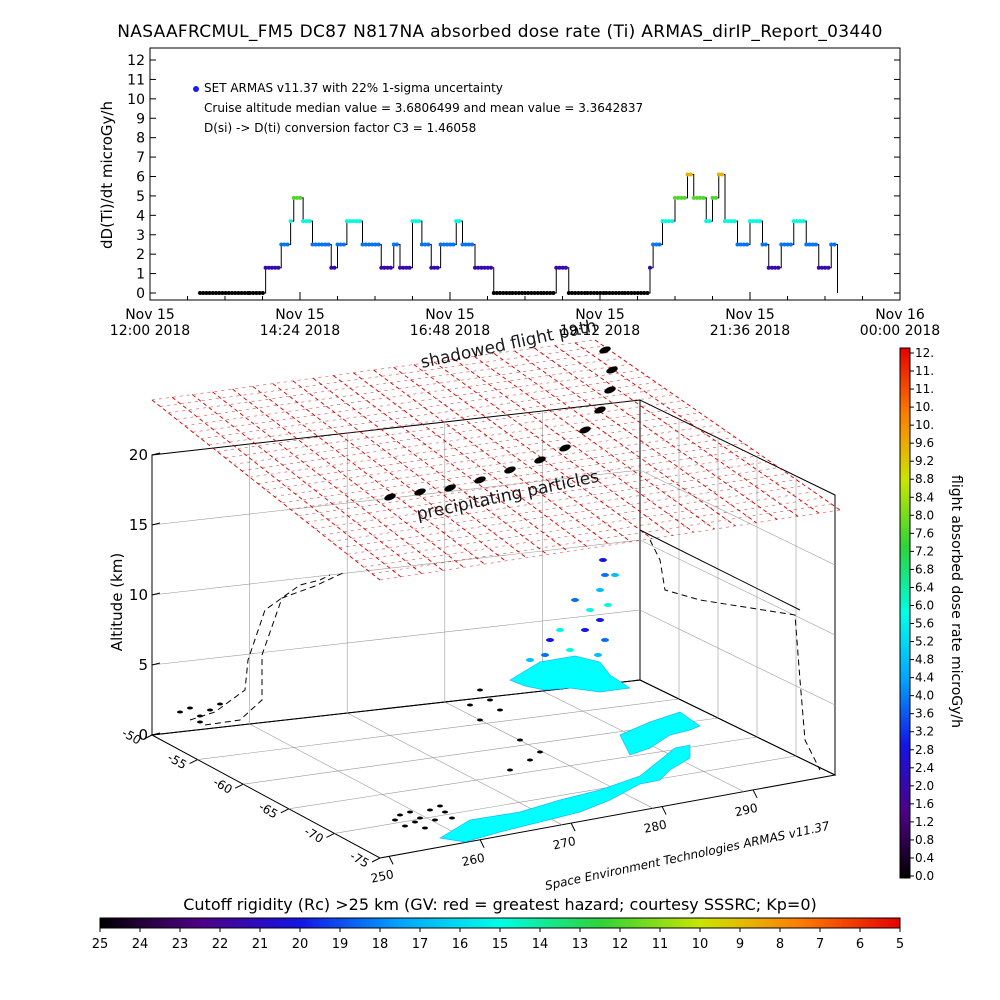  What do you see at coordinates (140, 275) in the screenshot?
I see `y-tick-label: 1` at bounding box center [140, 275].